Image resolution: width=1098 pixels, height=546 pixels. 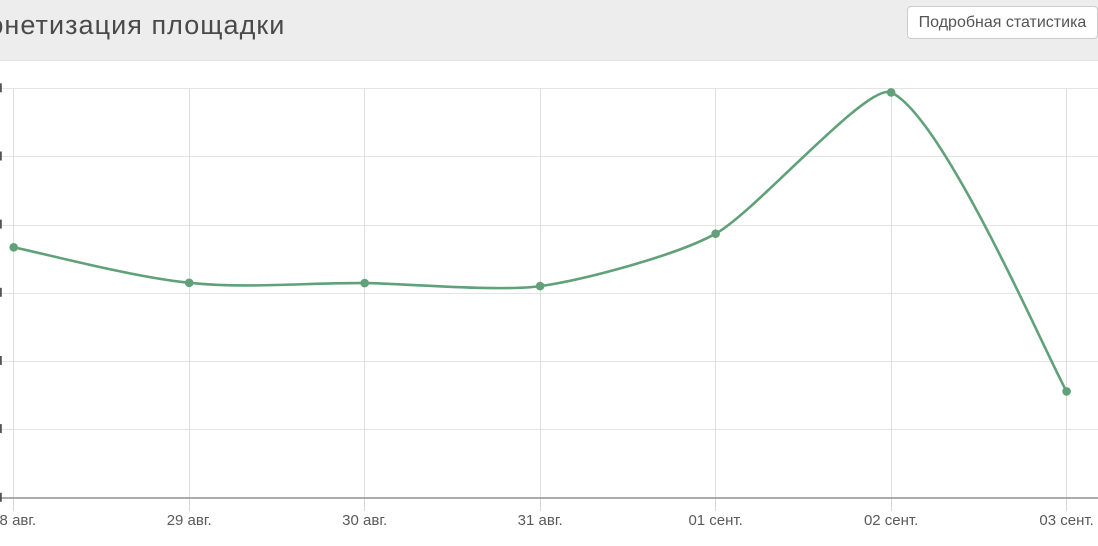 I want to click on svg-text: 02 сент., so click(x=891, y=520).